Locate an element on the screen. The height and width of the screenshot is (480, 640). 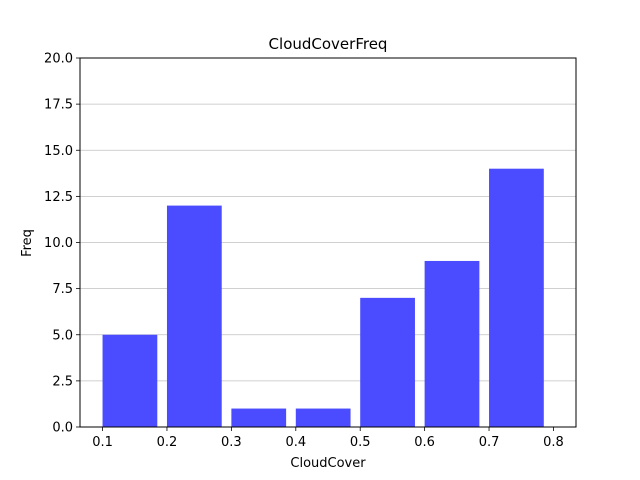
y-tick-label: 12.5 is located at coordinates (58, 197).